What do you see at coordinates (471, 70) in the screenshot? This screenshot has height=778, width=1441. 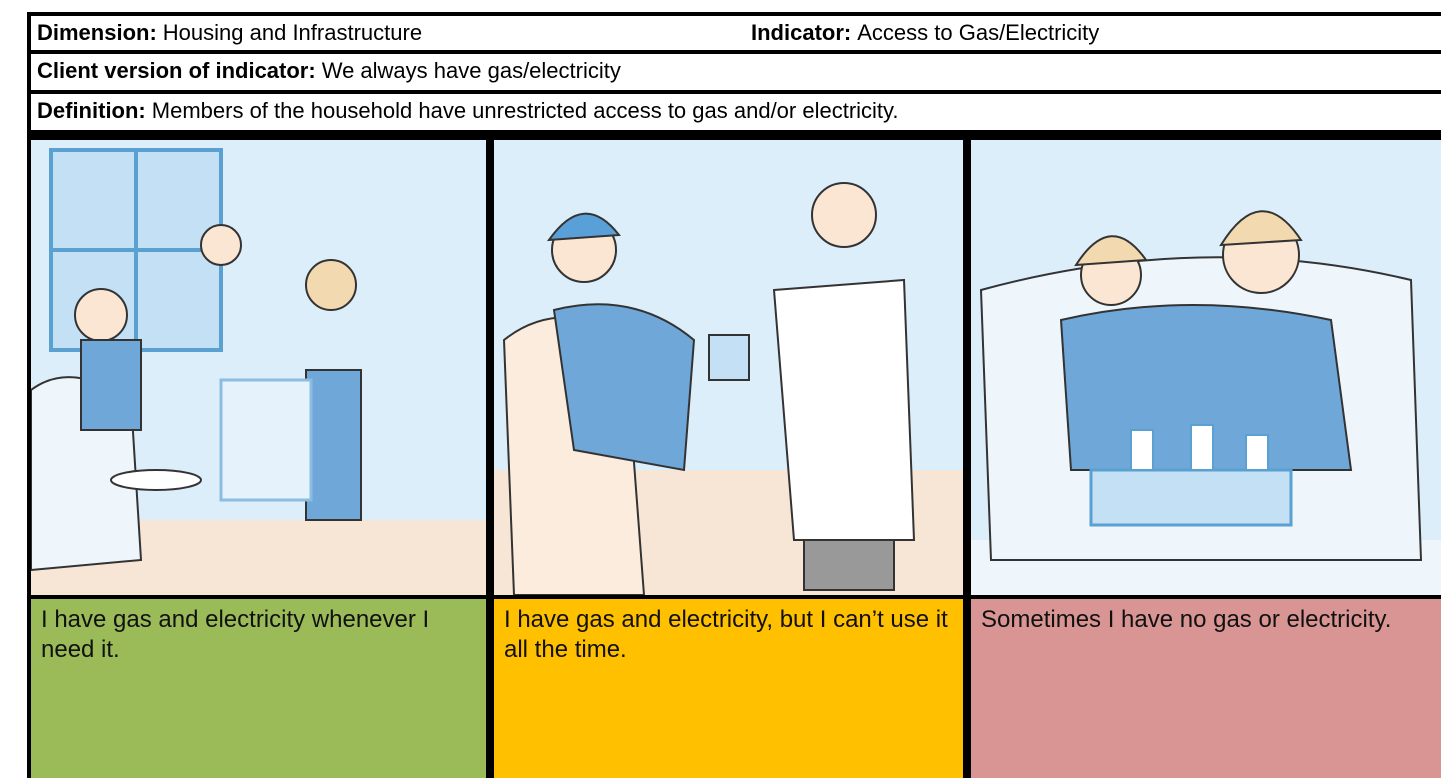 I see `client-version-value: We always have gas/electricity` at bounding box center [471, 70].